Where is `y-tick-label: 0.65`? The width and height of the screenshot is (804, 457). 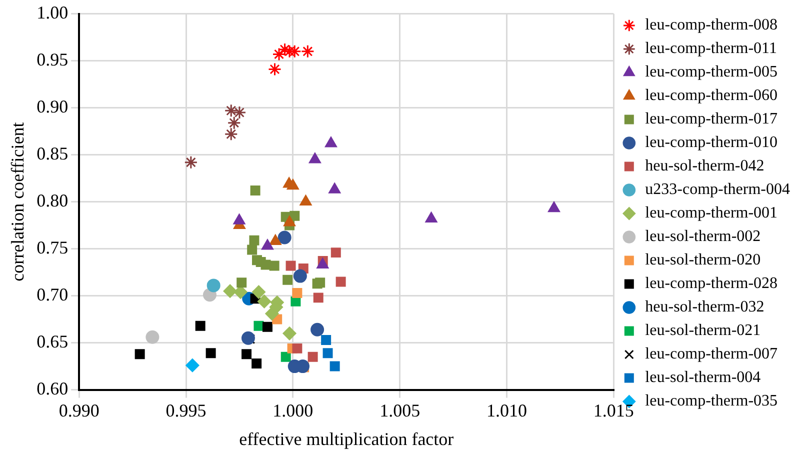 y-tick-label: 0.65 is located at coordinates (52, 342).